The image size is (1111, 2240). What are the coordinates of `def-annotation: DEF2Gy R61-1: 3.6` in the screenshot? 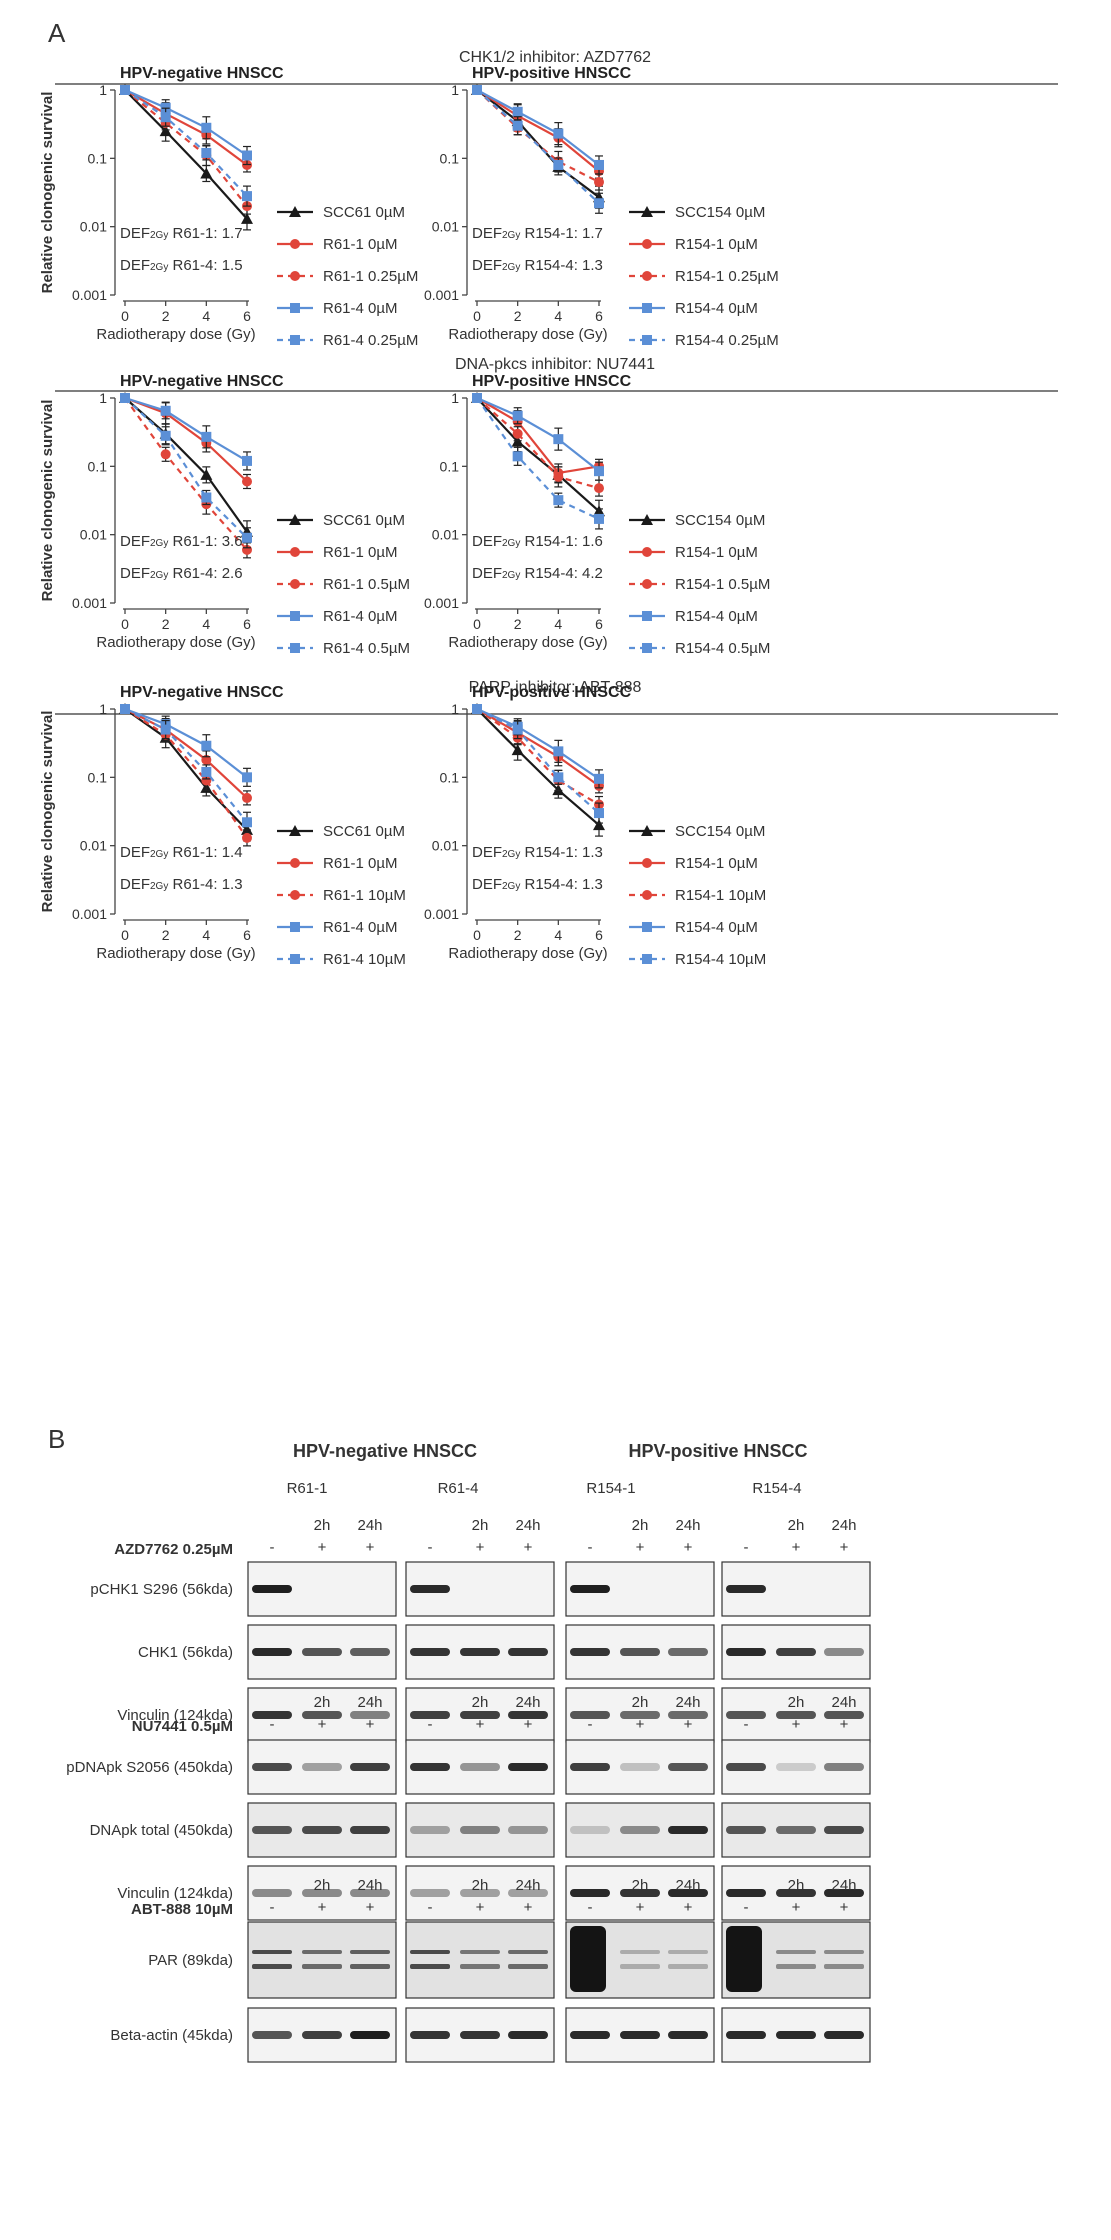 It's located at (181, 541).